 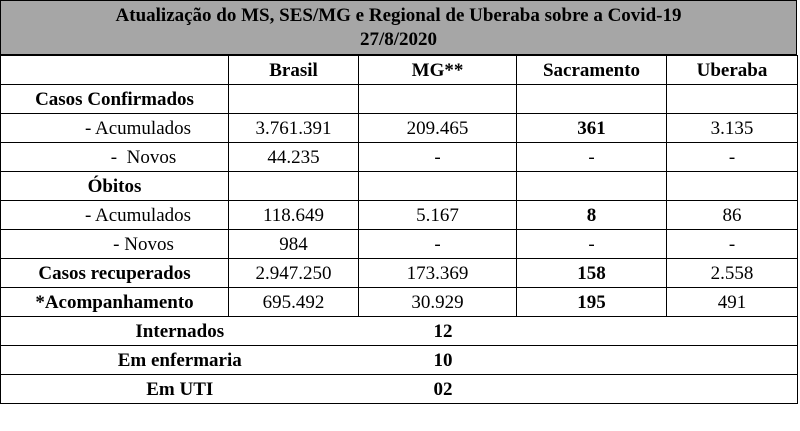 I want to click on detail-row: Internados 12, so click(x=399, y=331).